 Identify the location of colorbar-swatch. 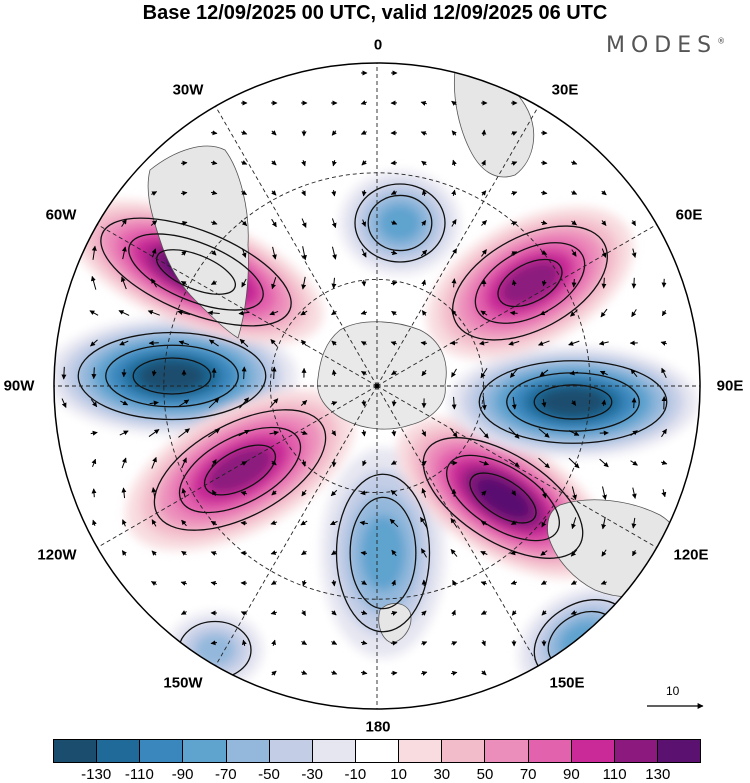
(76, 751).